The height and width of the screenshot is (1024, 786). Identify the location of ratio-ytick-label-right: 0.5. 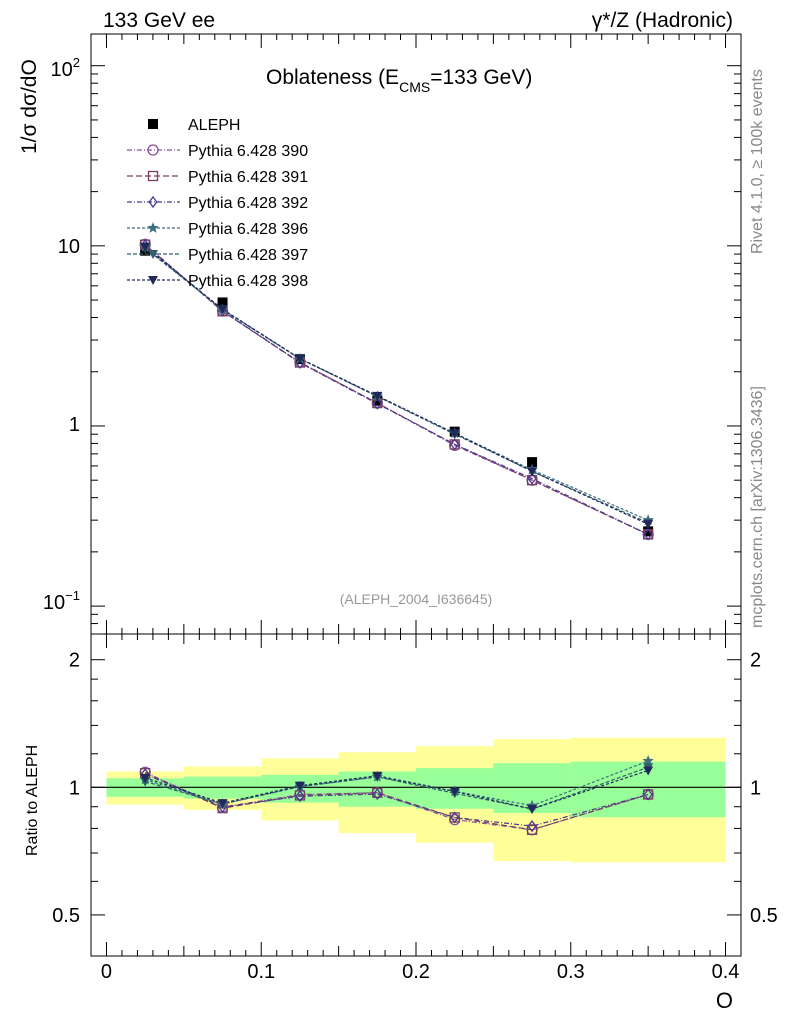
(764, 916).